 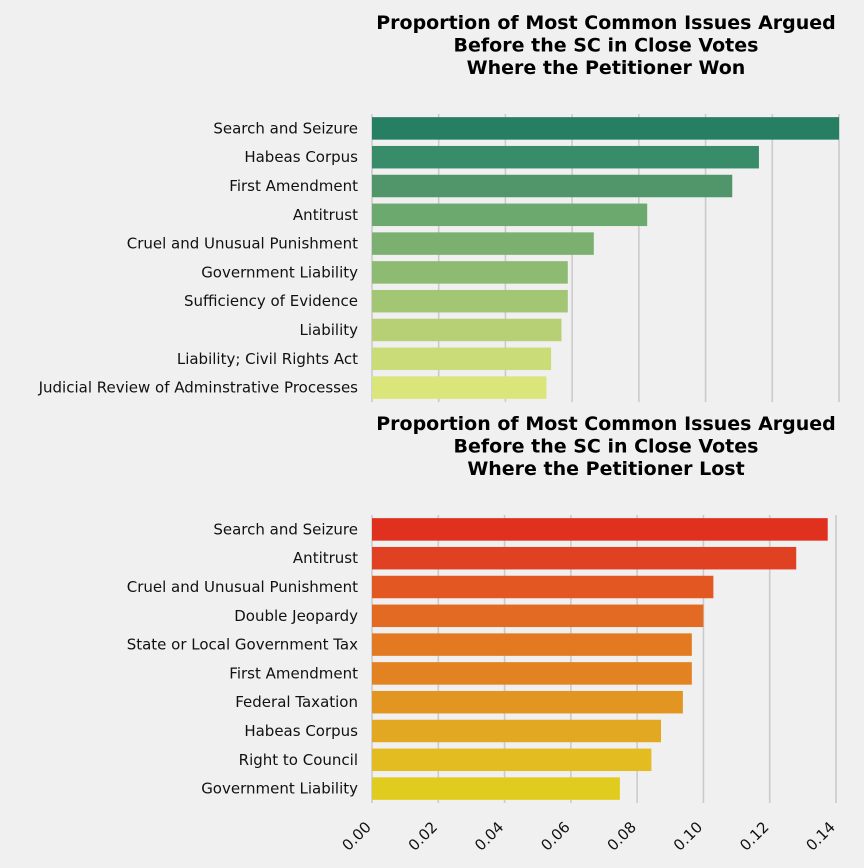 What do you see at coordinates (298, 760) in the screenshot?
I see `category-label: Right to Council` at bounding box center [298, 760].